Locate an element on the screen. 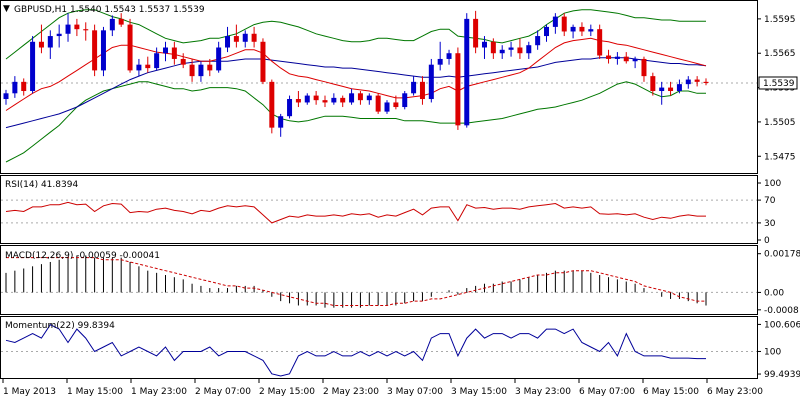  time-axis-label: 2 May 07:00 is located at coordinates (223, 392).